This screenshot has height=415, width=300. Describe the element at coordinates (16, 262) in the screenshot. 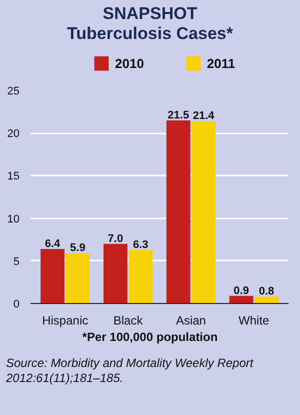

I see `y-tick-label: 5` at that location.